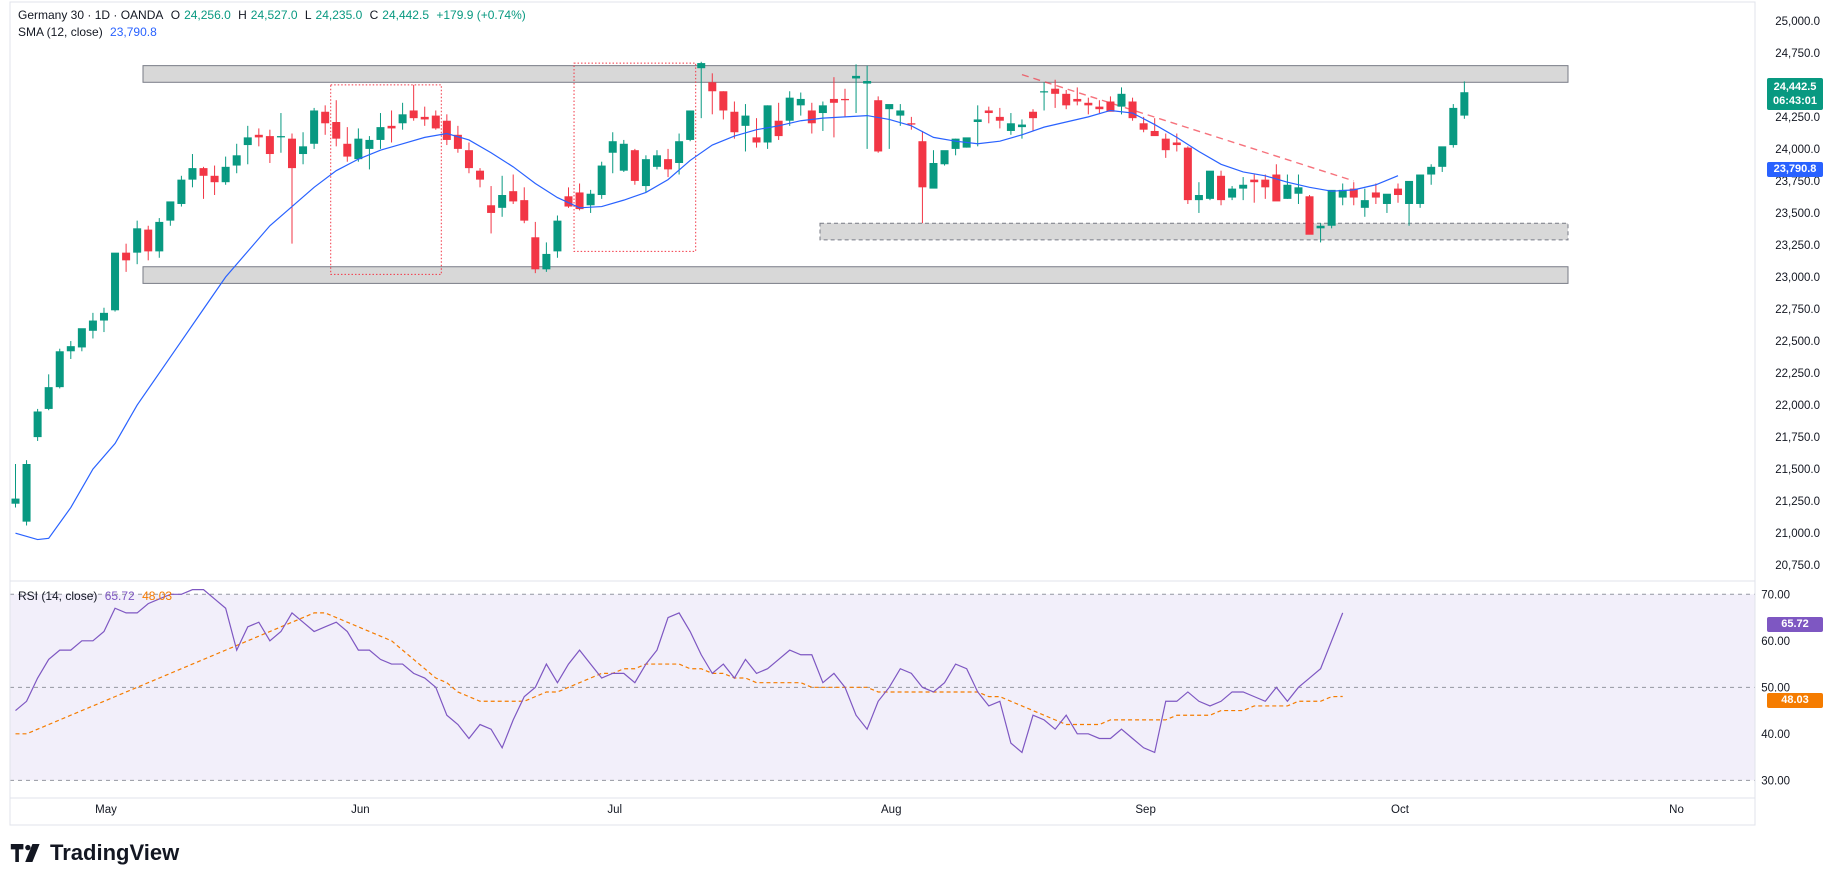 Image resolution: width=1835 pixels, height=884 pixels. What do you see at coordinates (1795, 94) in the screenshot?
I see `last-price-tag: 24,442.5 06:43:01` at bounding box center [1795, 94].